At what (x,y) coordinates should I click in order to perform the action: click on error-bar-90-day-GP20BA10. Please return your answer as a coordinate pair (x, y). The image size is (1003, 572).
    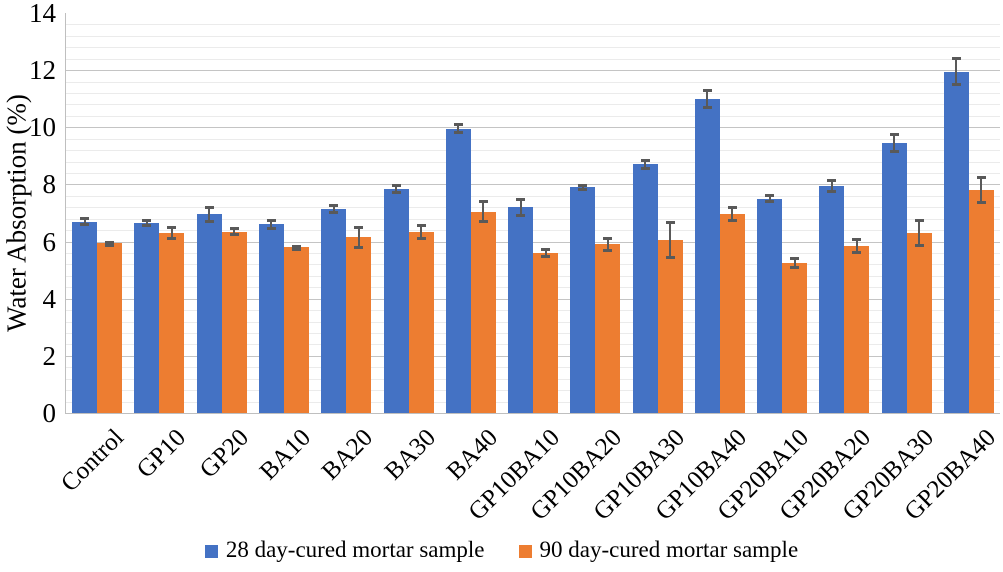
    Looking at the image, I should click on (795, 263).